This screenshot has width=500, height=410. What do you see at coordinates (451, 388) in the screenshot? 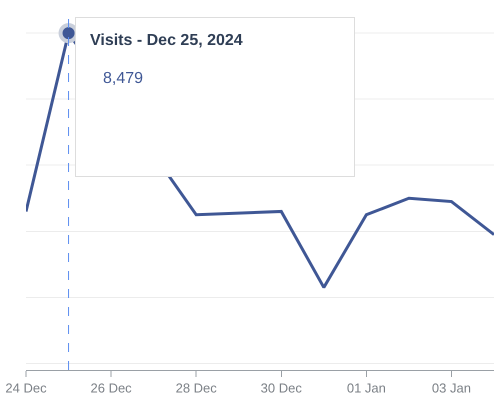
I see `x-tick-label: 03 Jan` at bounding box center [451, 388].